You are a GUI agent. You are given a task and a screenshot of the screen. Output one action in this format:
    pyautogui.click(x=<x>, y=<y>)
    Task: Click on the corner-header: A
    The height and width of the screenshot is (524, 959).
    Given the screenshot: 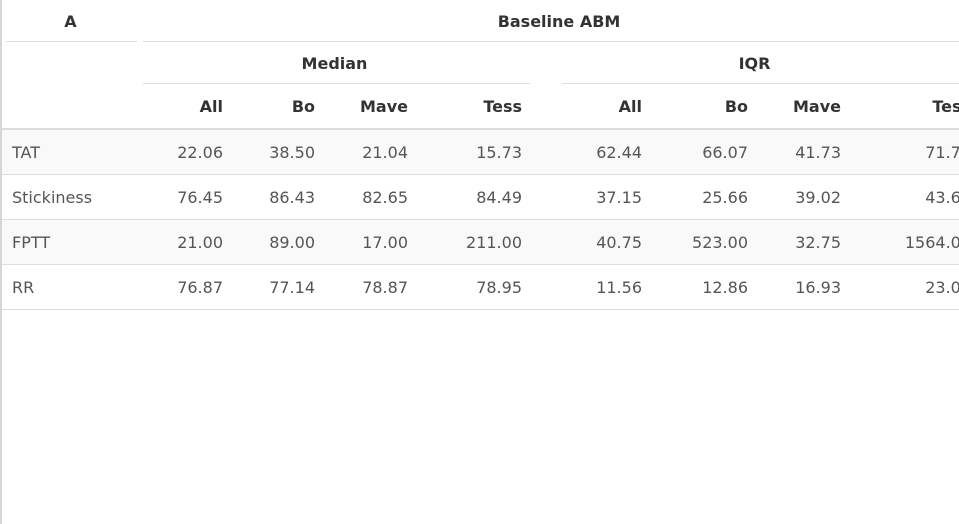 What is the action you would take?
    pyautogui.click(x=70, y=21)
    